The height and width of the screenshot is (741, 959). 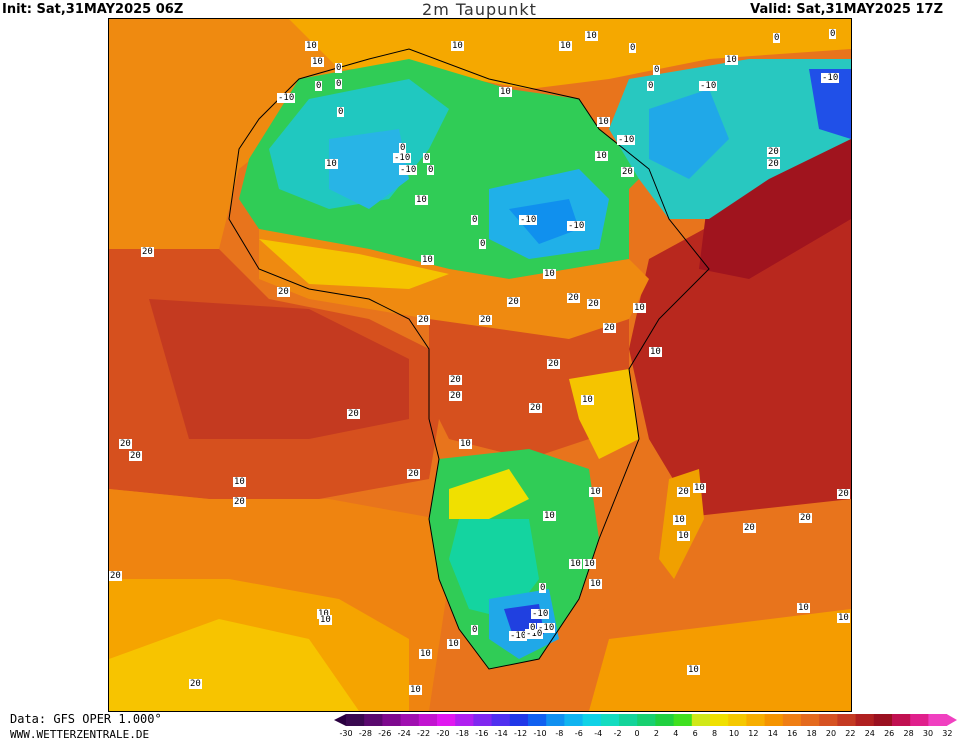 What do you see at coordinates (889, 733) in the screenshot?
I see `scale-tick-label: 26` at bounding box center [889, 733].